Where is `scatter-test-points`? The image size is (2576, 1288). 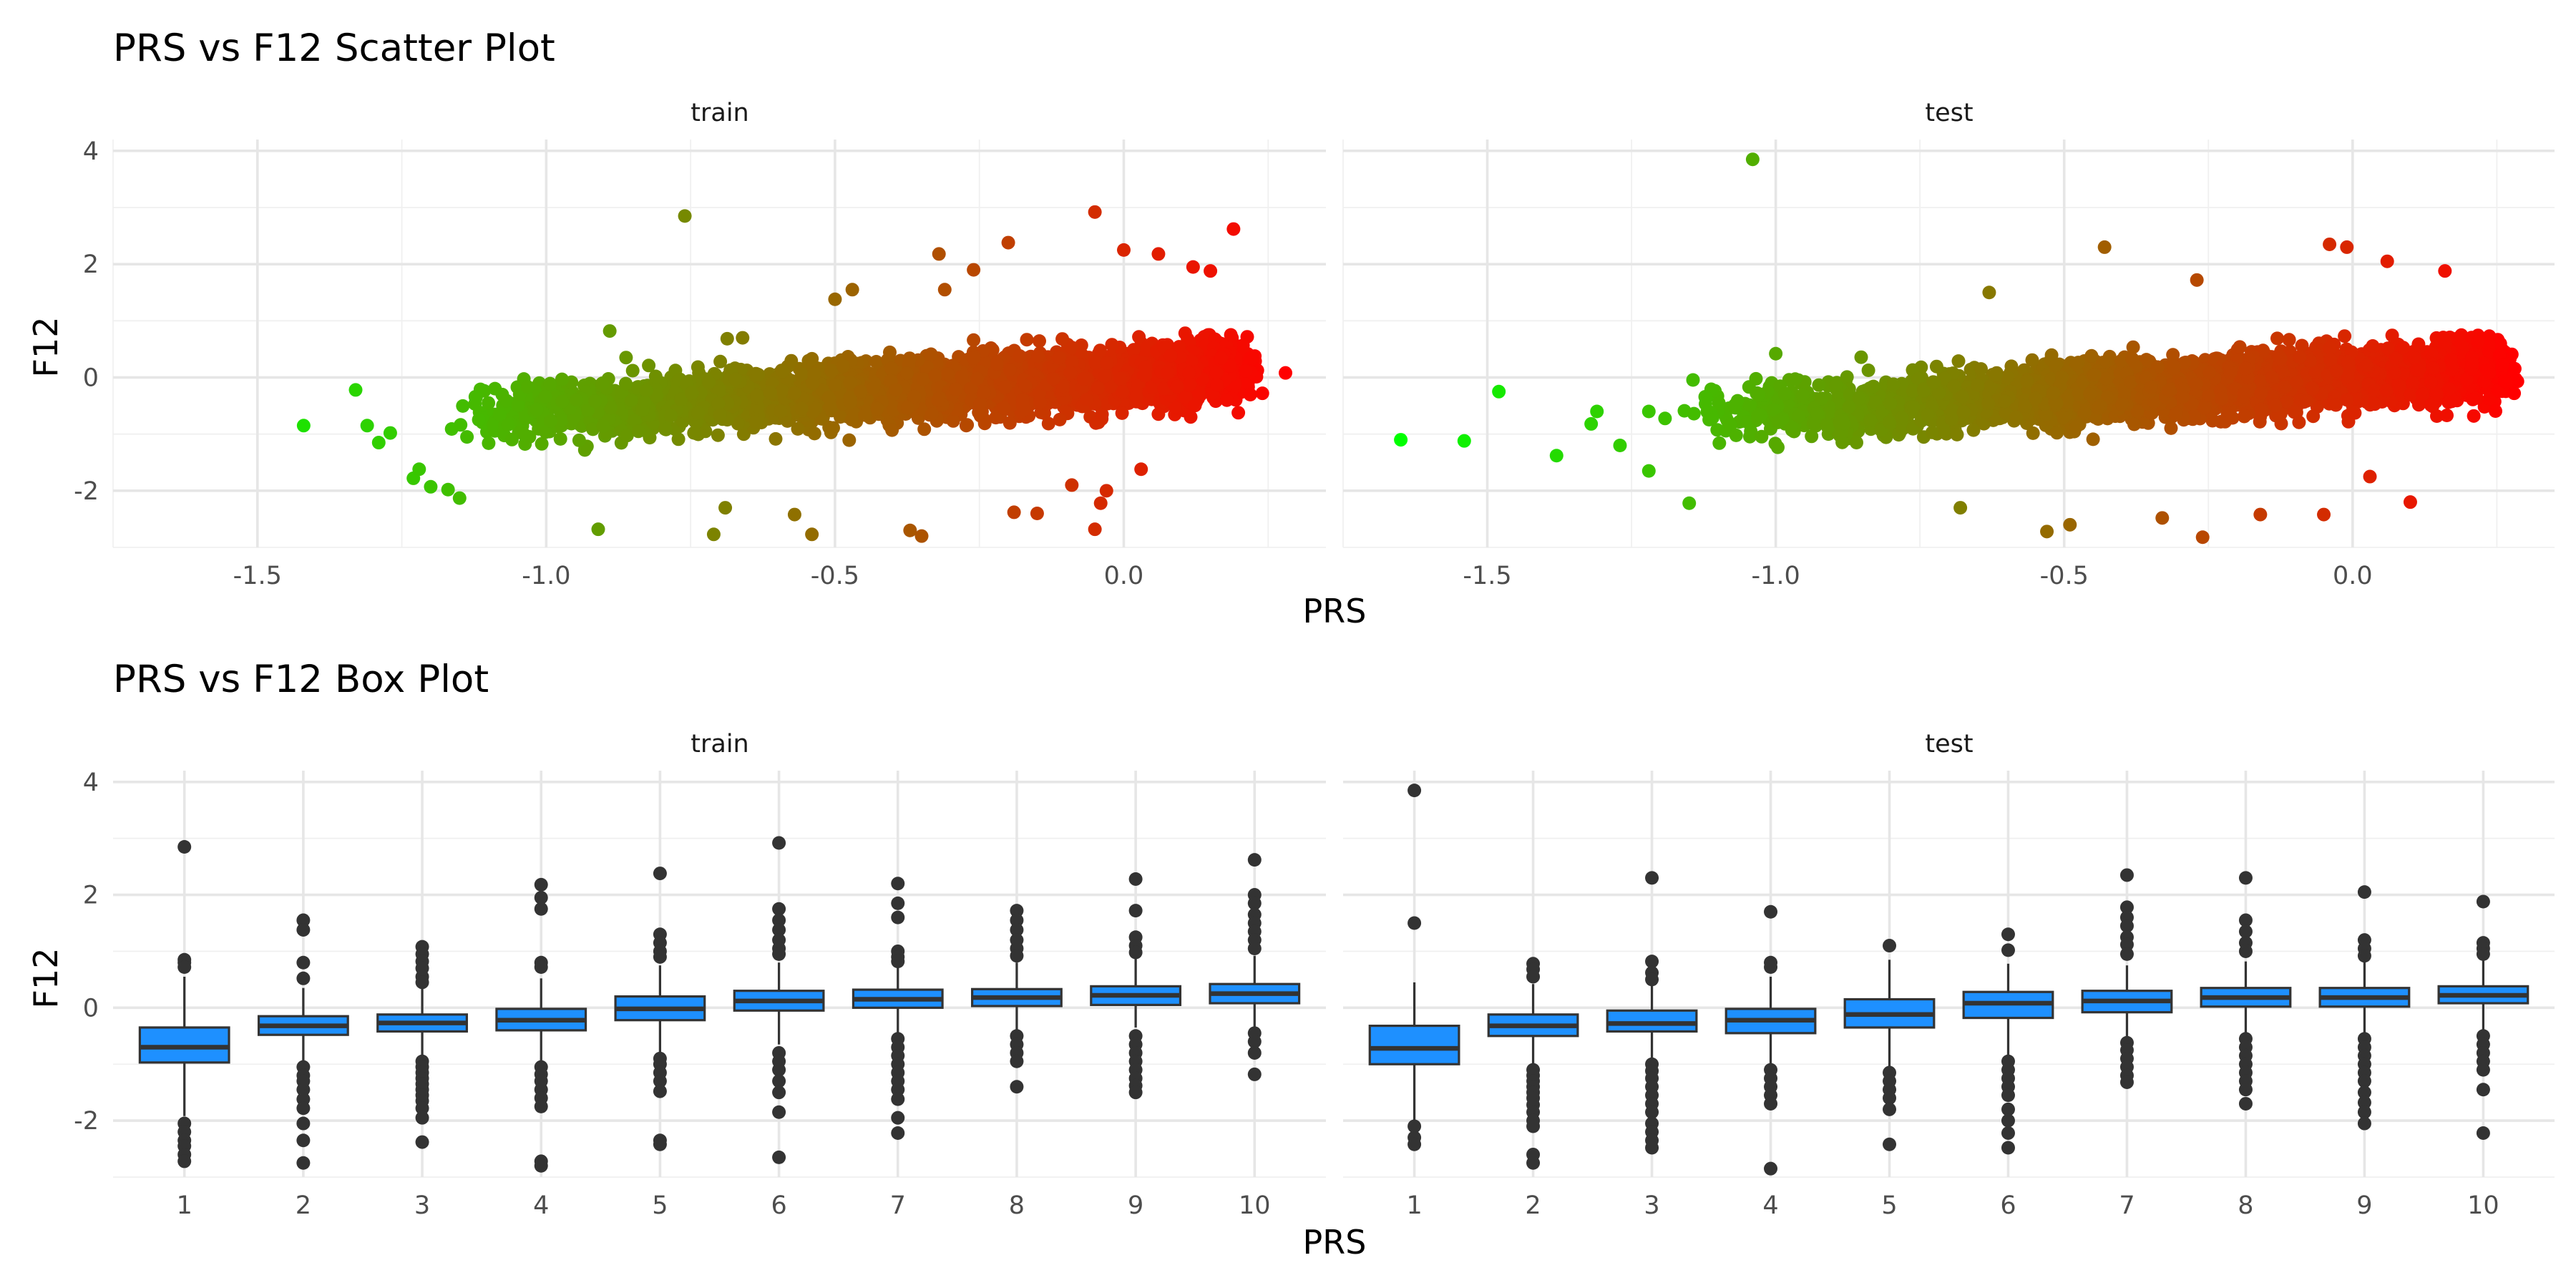
scatter-test-points is located at coordinates (1959, 348).